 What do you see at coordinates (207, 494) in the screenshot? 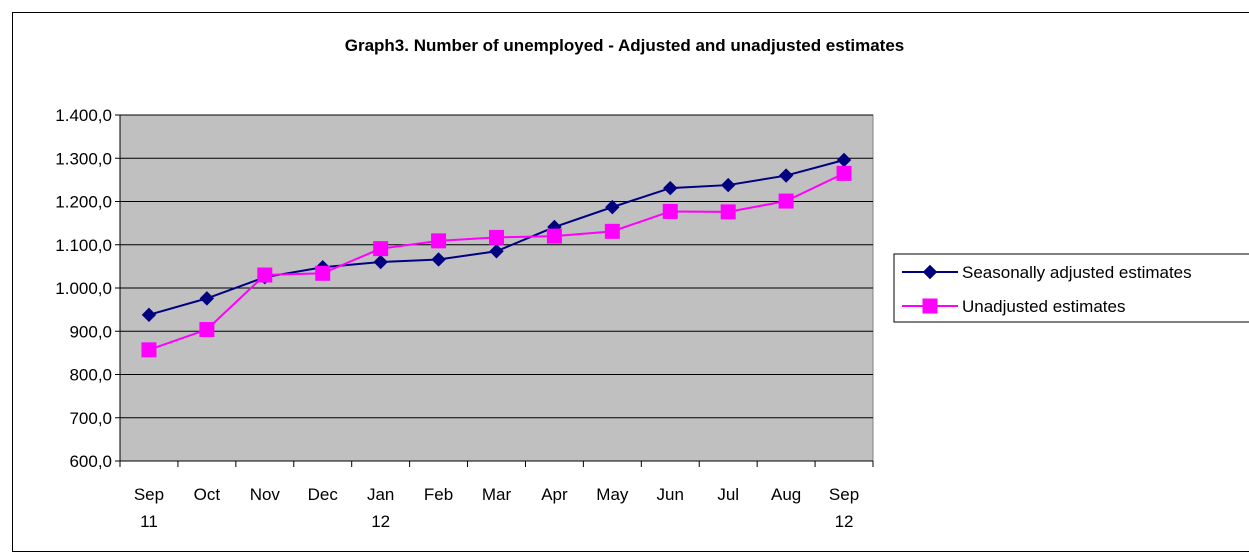
I see `x-tick-label: Oct` at bounding box center [207, 494].